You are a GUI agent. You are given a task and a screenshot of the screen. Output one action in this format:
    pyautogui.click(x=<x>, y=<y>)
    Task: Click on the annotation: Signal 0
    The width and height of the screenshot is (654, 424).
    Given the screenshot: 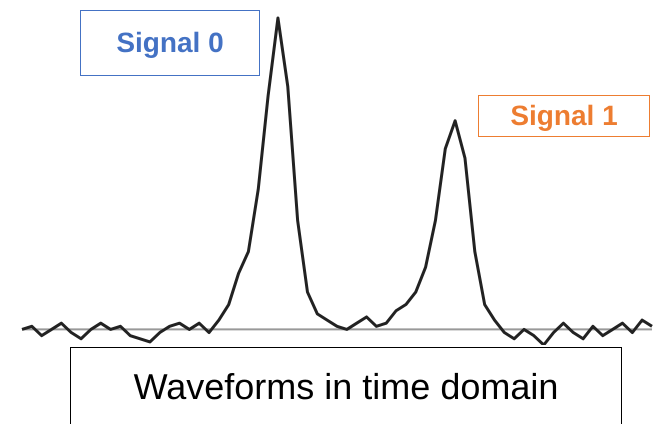 What is the action you would take?
    pyautogui.click(x=170, y=43)
    